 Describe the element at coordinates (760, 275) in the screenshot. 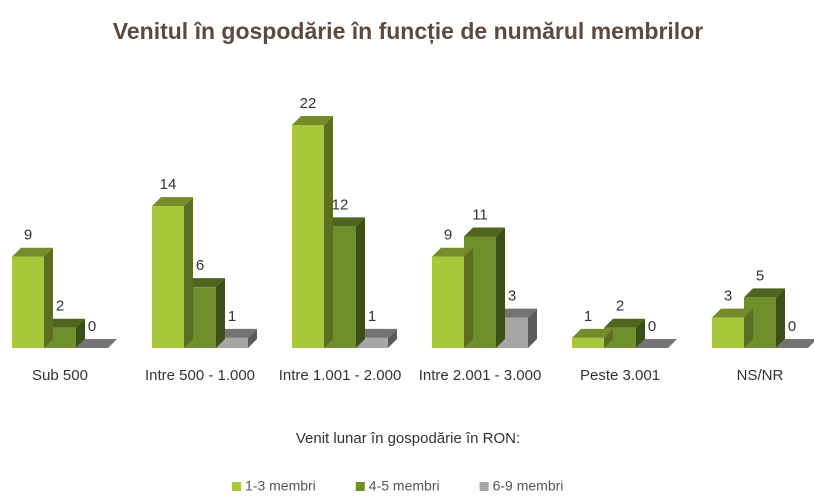

I see `data-label: 5` at that location.